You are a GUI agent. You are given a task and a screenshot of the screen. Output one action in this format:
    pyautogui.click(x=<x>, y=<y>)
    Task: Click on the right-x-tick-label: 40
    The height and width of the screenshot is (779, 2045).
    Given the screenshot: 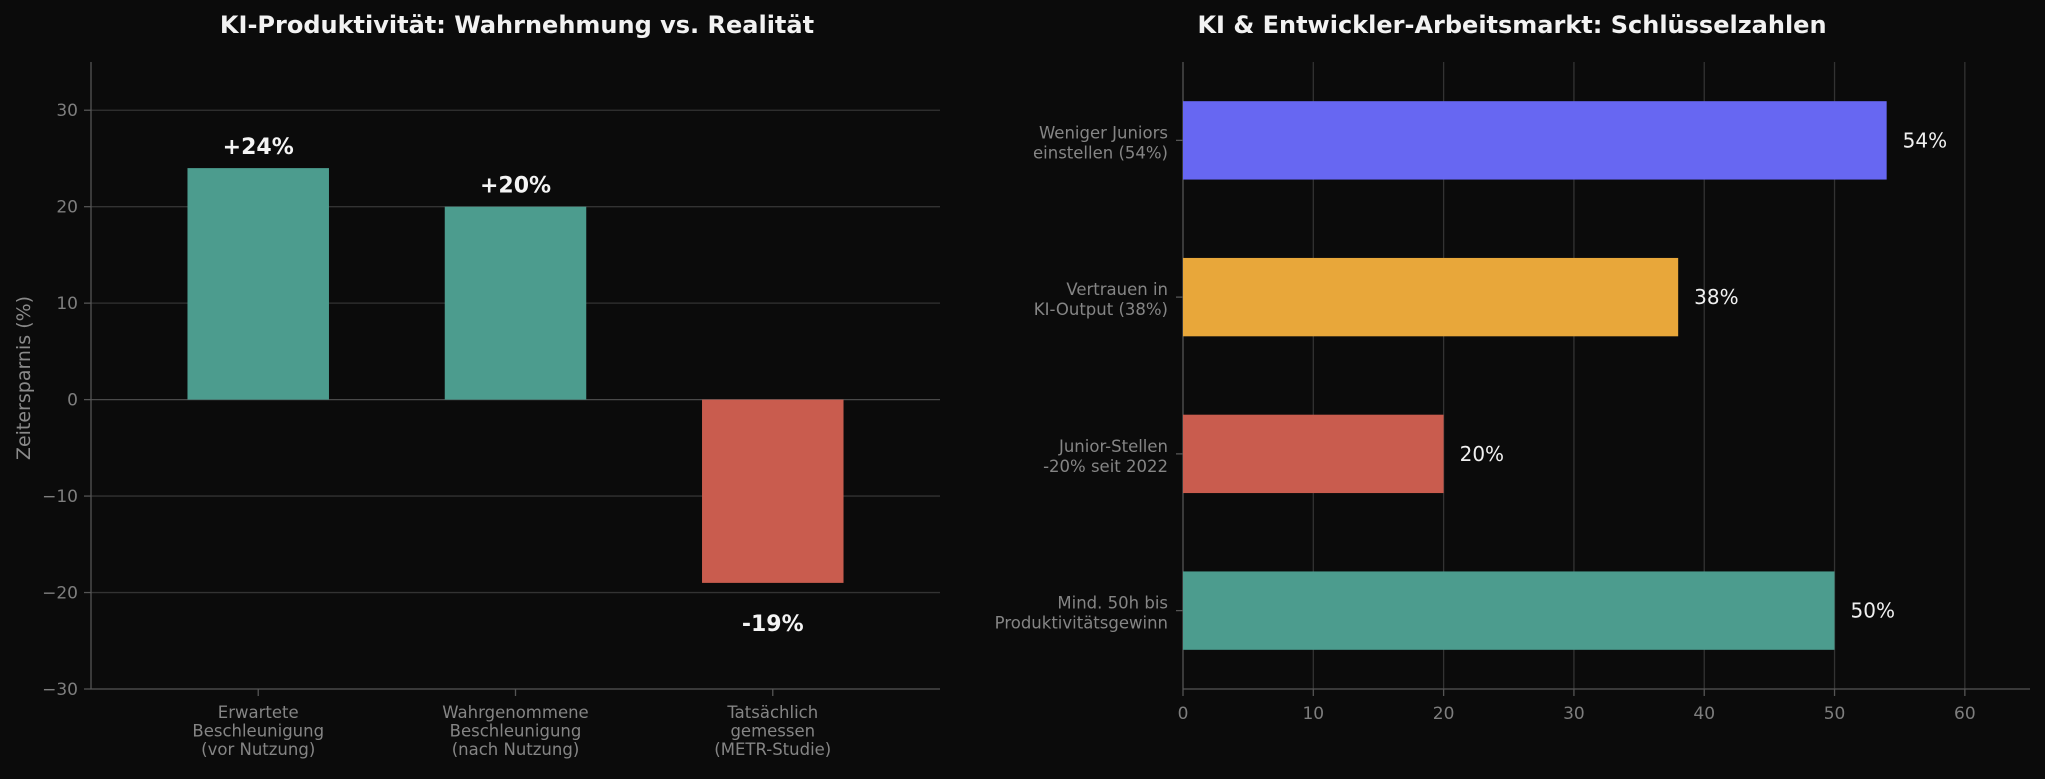 What is the action you would take?
    pyautogui.click(x=1704, y=714)
    